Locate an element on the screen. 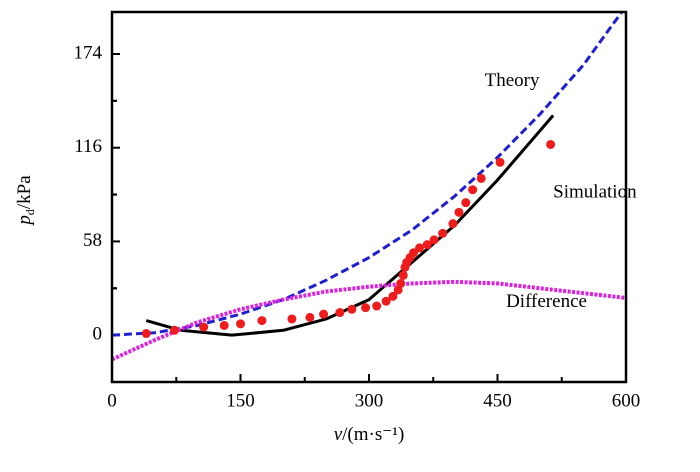  annotation: Simulation is located at coordinates (595, 191).